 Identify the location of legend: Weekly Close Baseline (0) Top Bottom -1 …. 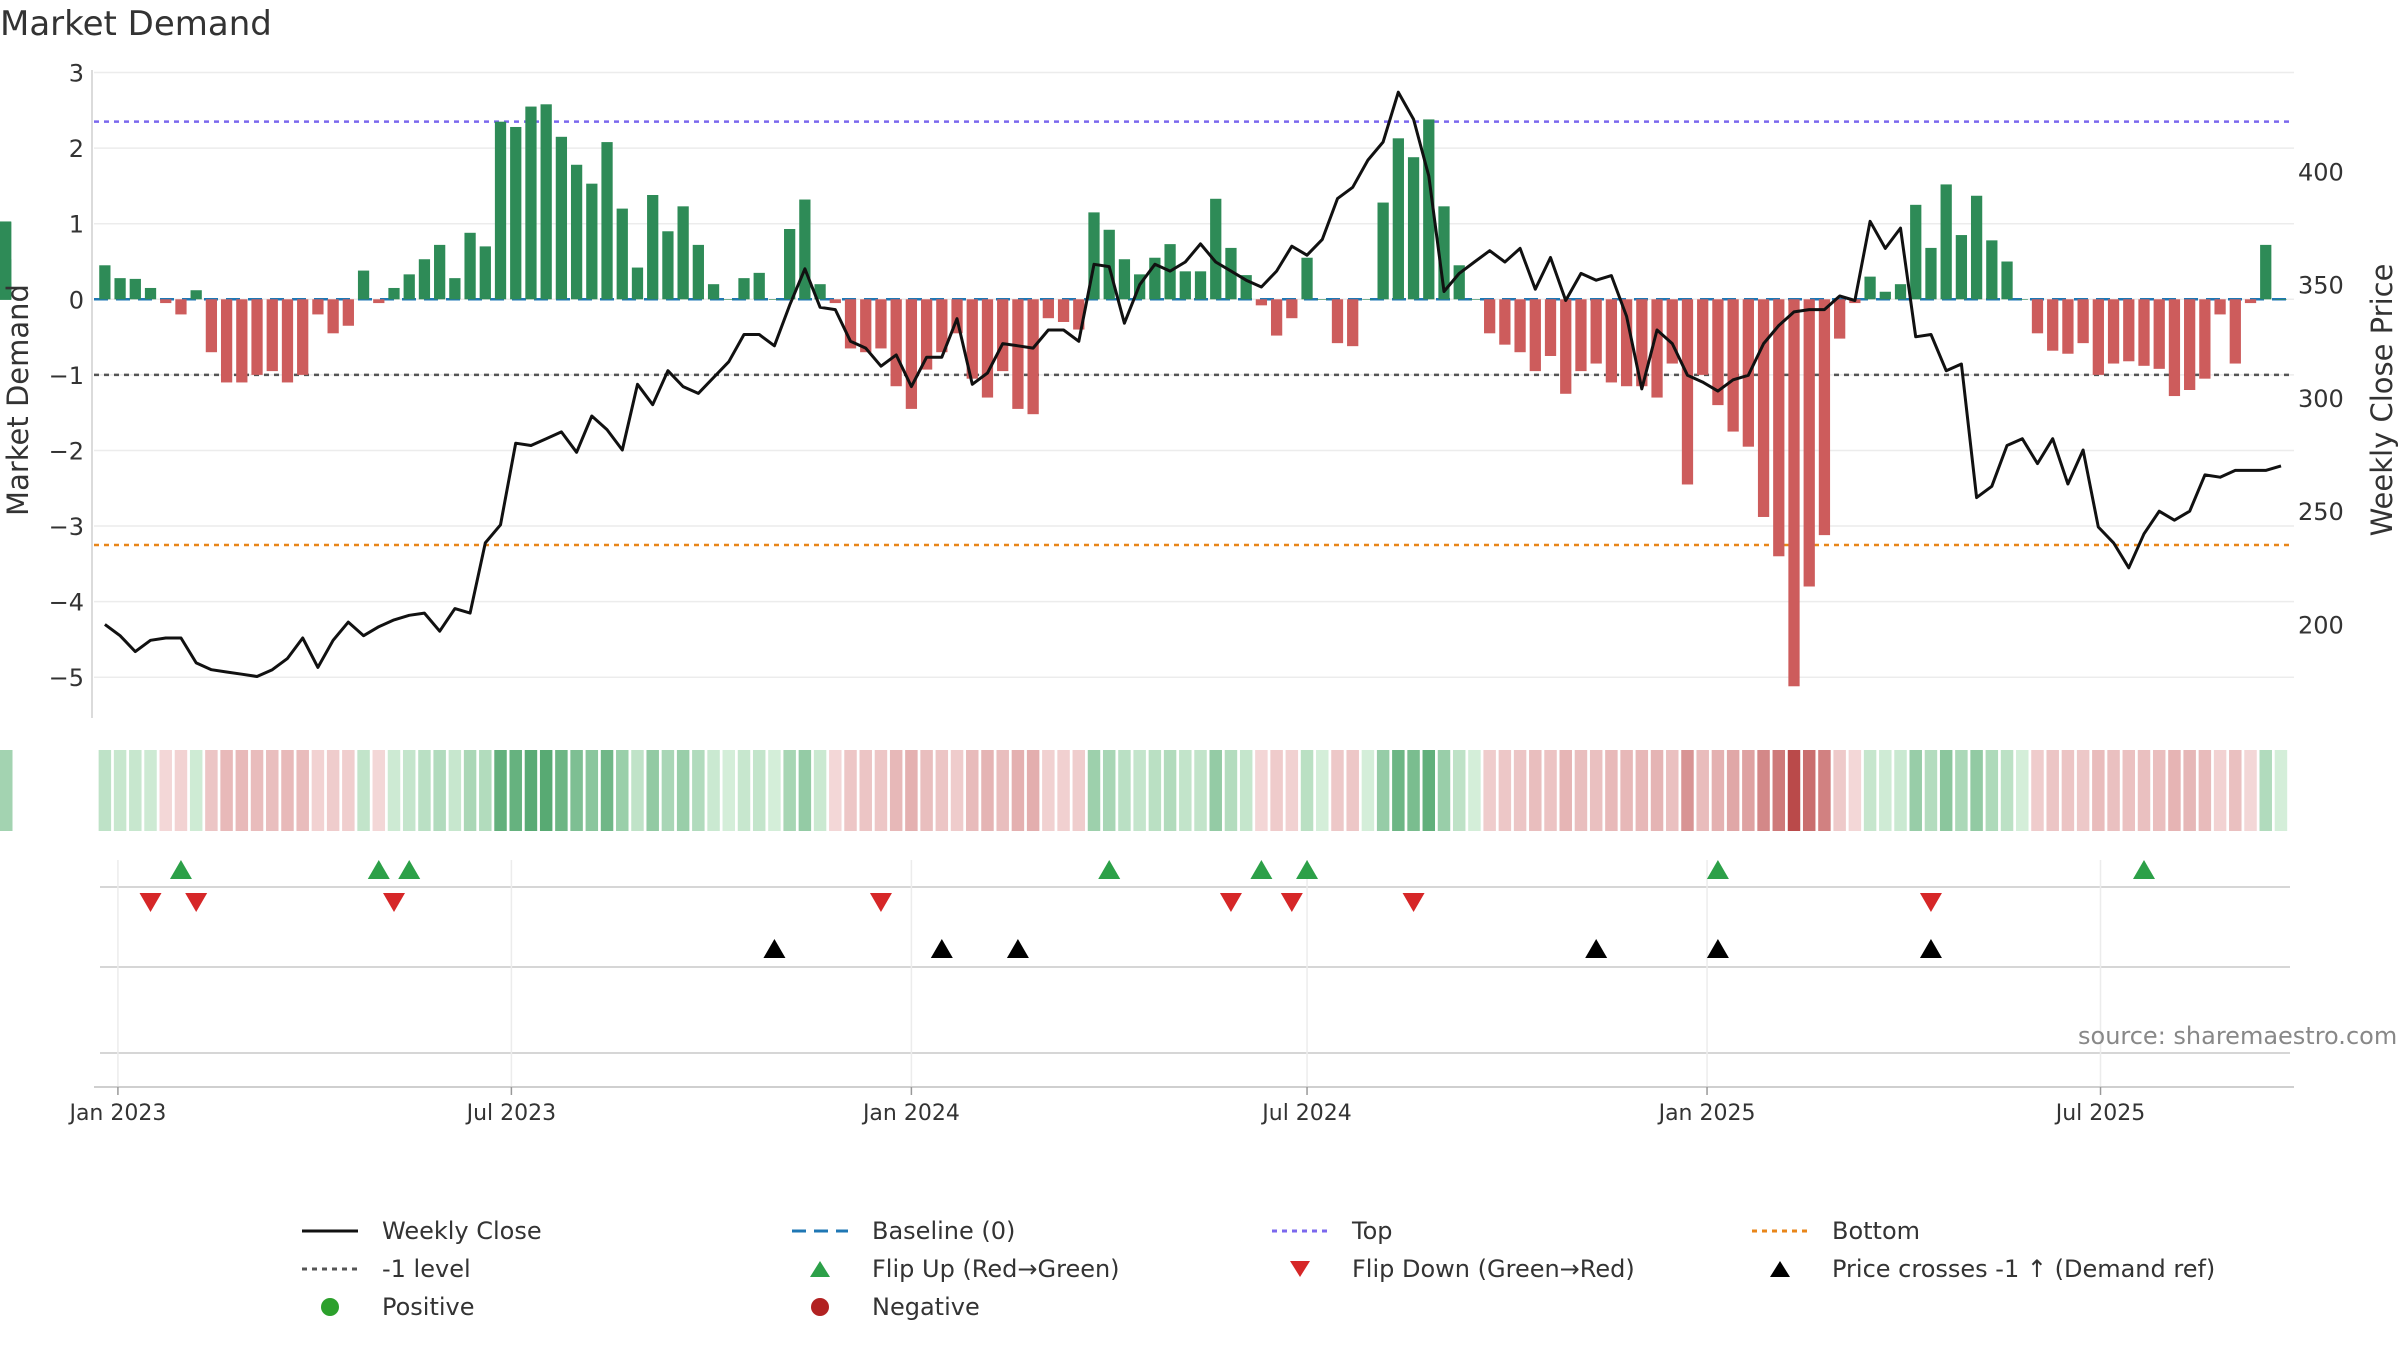
(1275, 1269).